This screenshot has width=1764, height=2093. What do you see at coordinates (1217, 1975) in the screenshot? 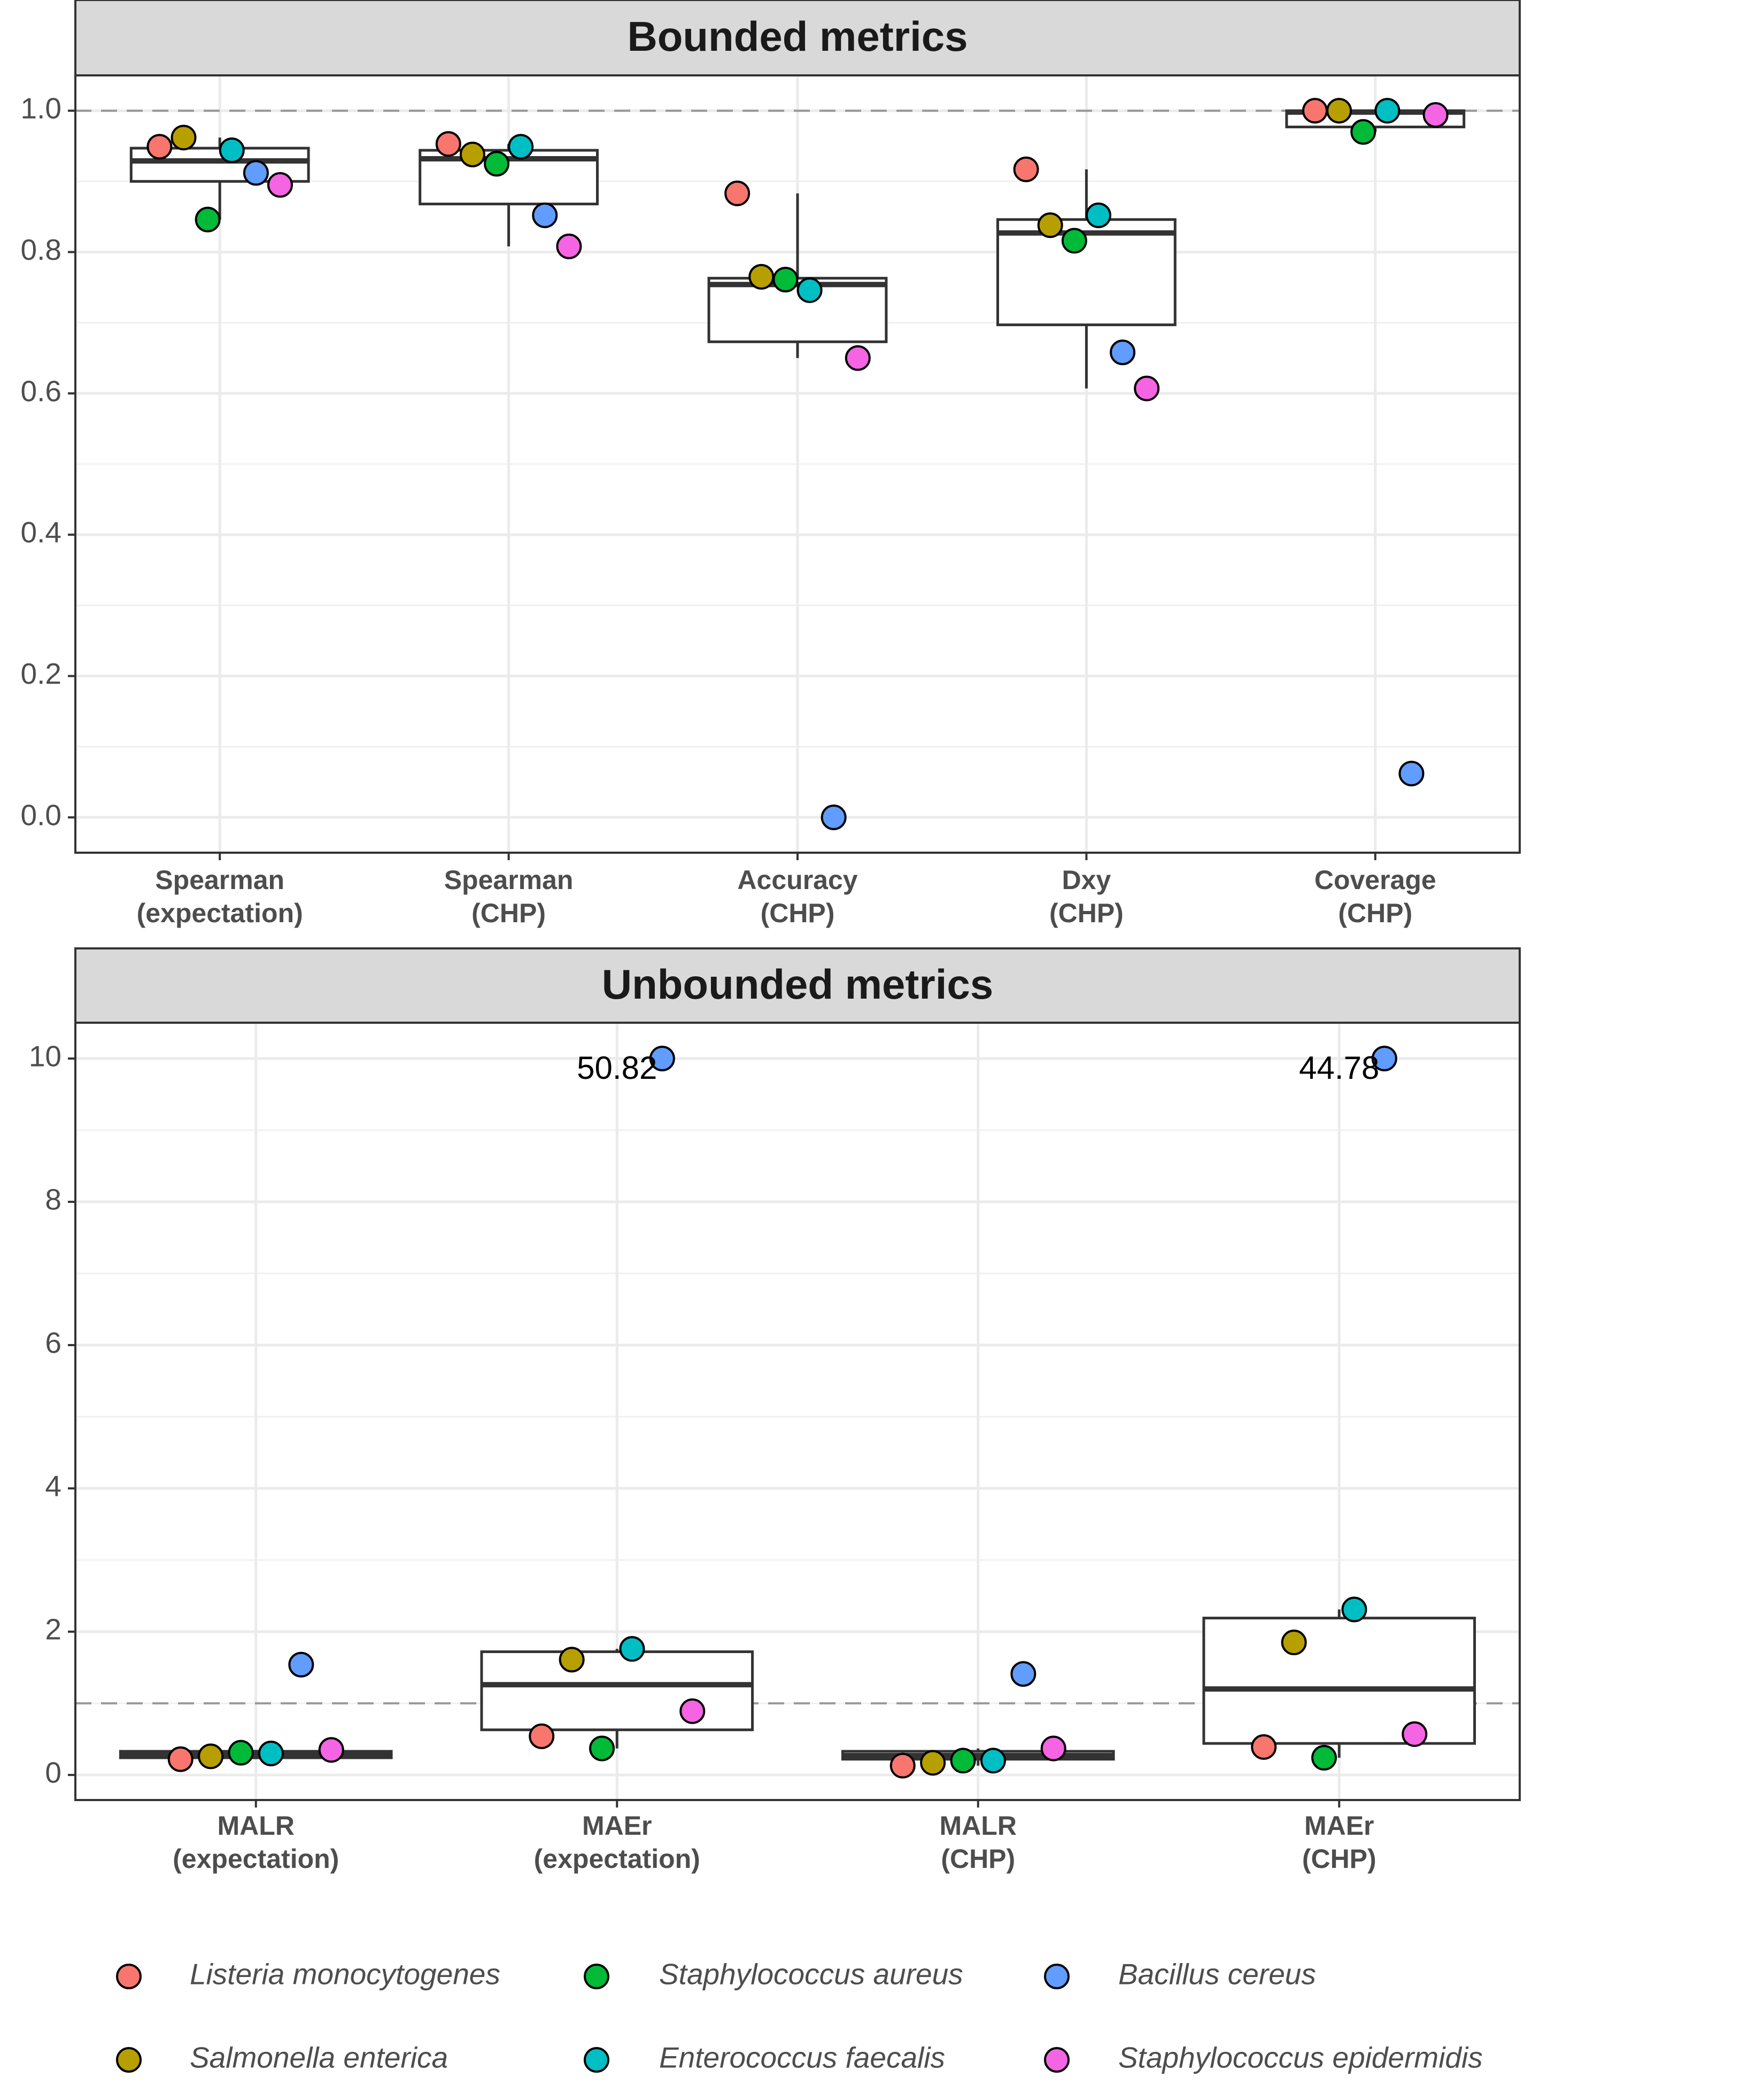
I see `legend-label: Bacillus cereus` at bounding box center [1217, 1975].